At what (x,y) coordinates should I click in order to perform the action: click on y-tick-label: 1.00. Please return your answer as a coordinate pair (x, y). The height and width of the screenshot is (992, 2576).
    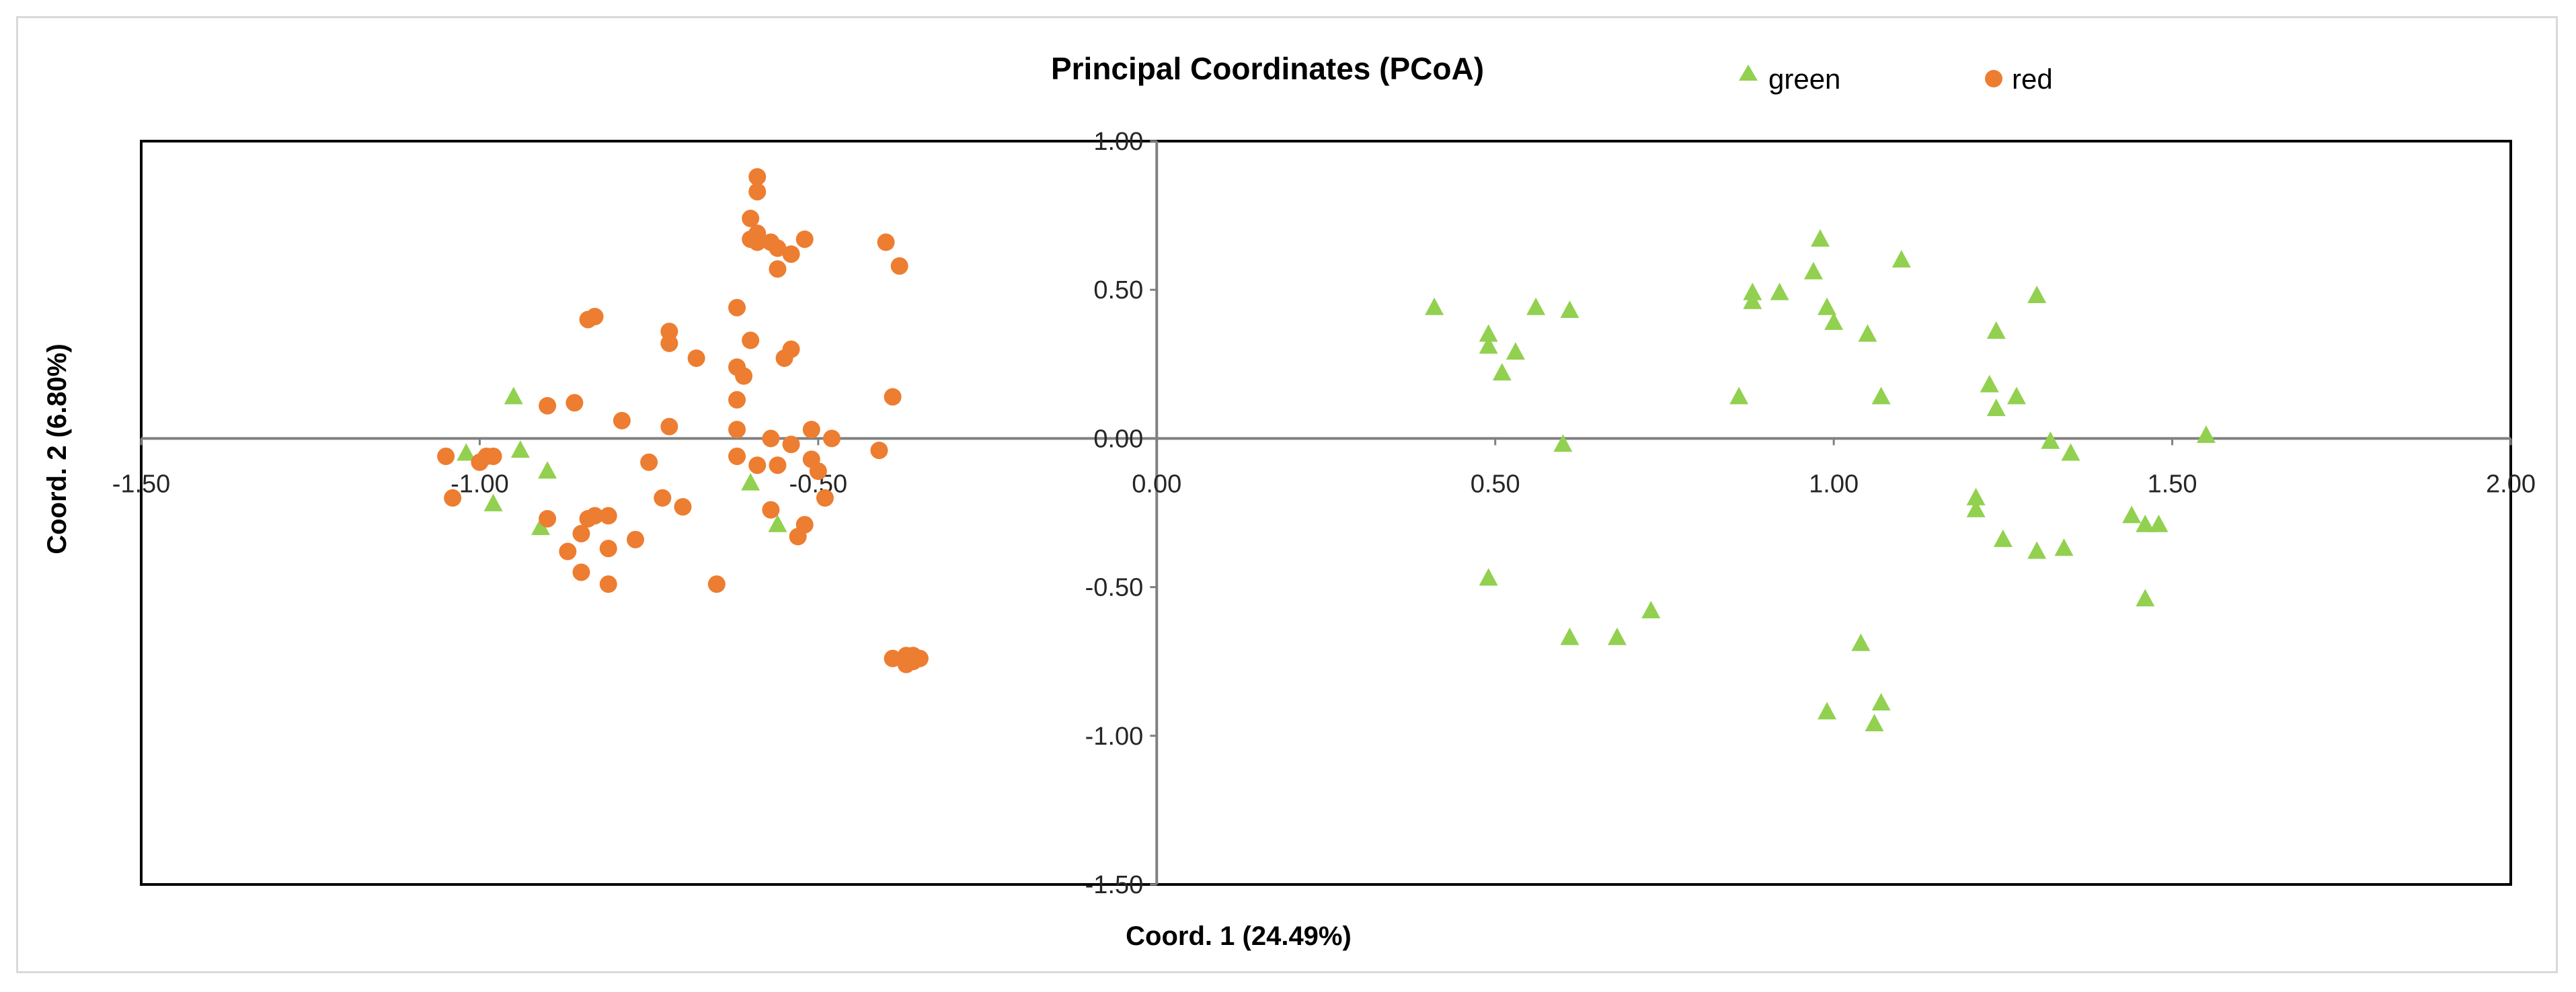
    Looking at the image, I should click on (1118, 142).